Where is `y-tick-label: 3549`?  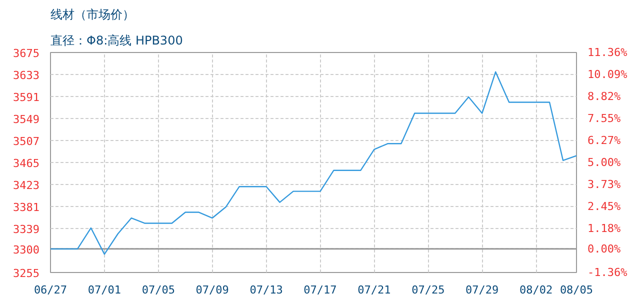 y-tick-label: 3549 is located at coordinates (26, 119).